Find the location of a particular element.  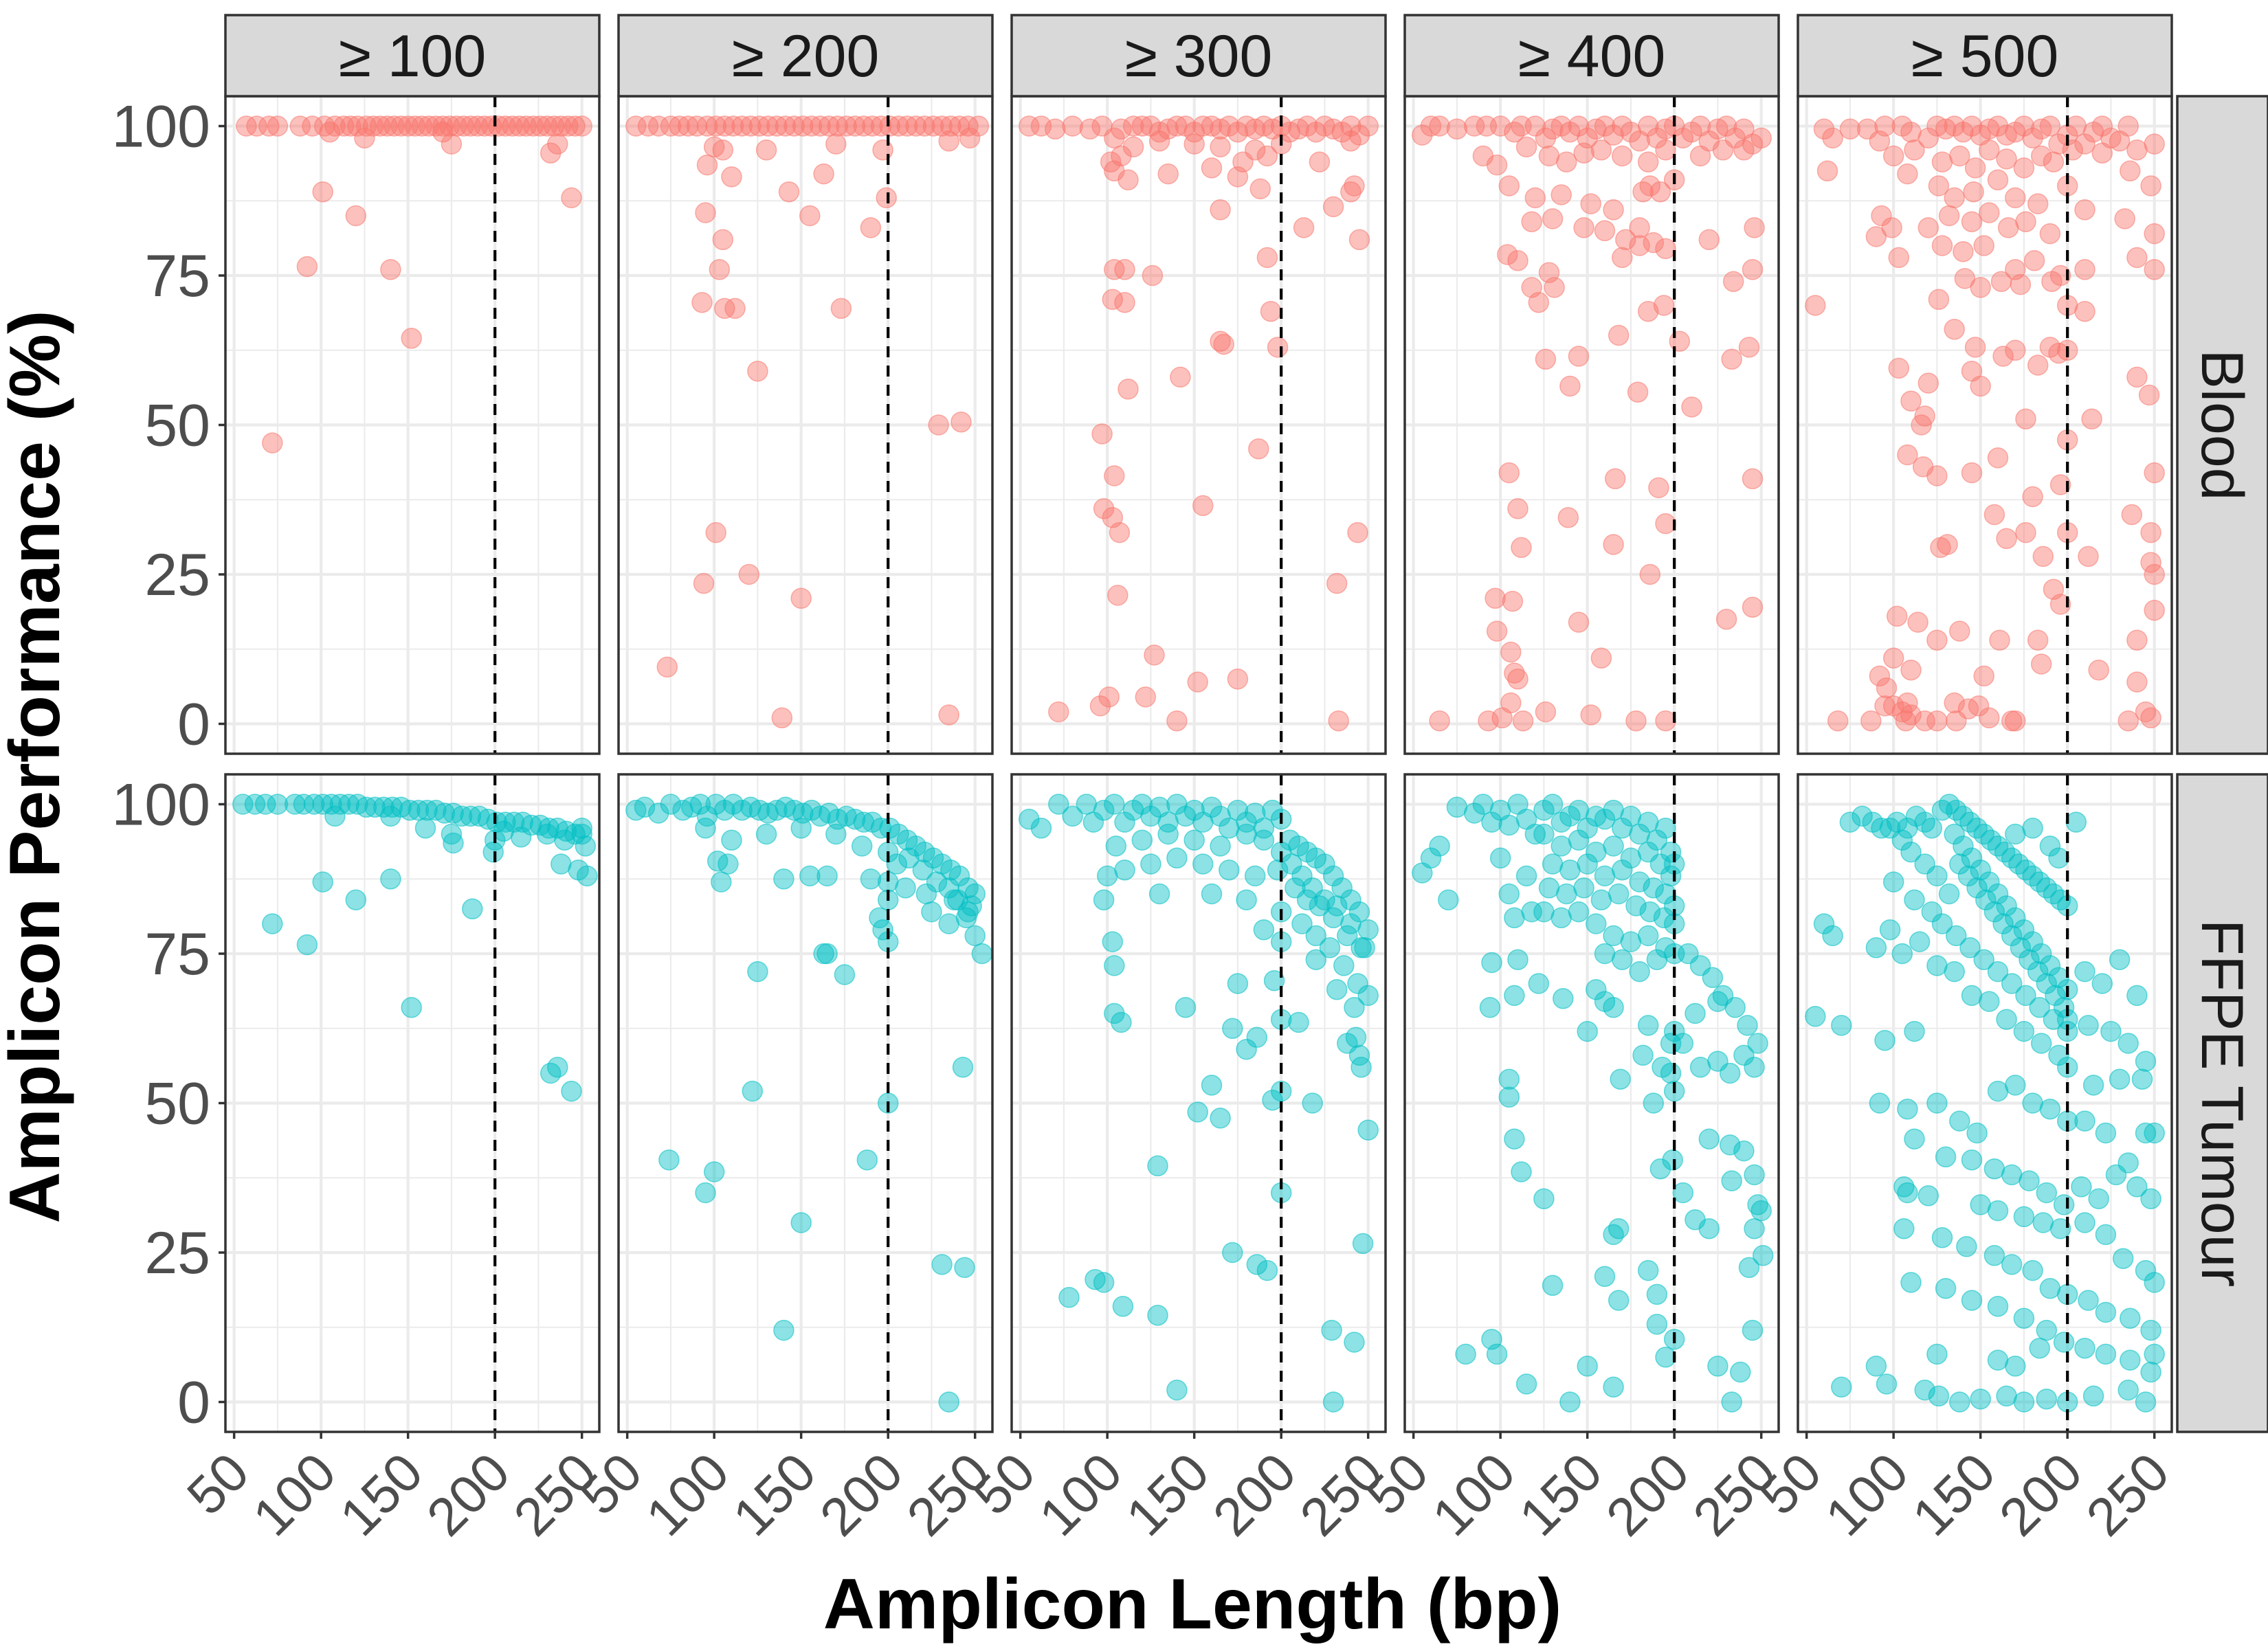

strip-background is located at coordinates (805, 56).